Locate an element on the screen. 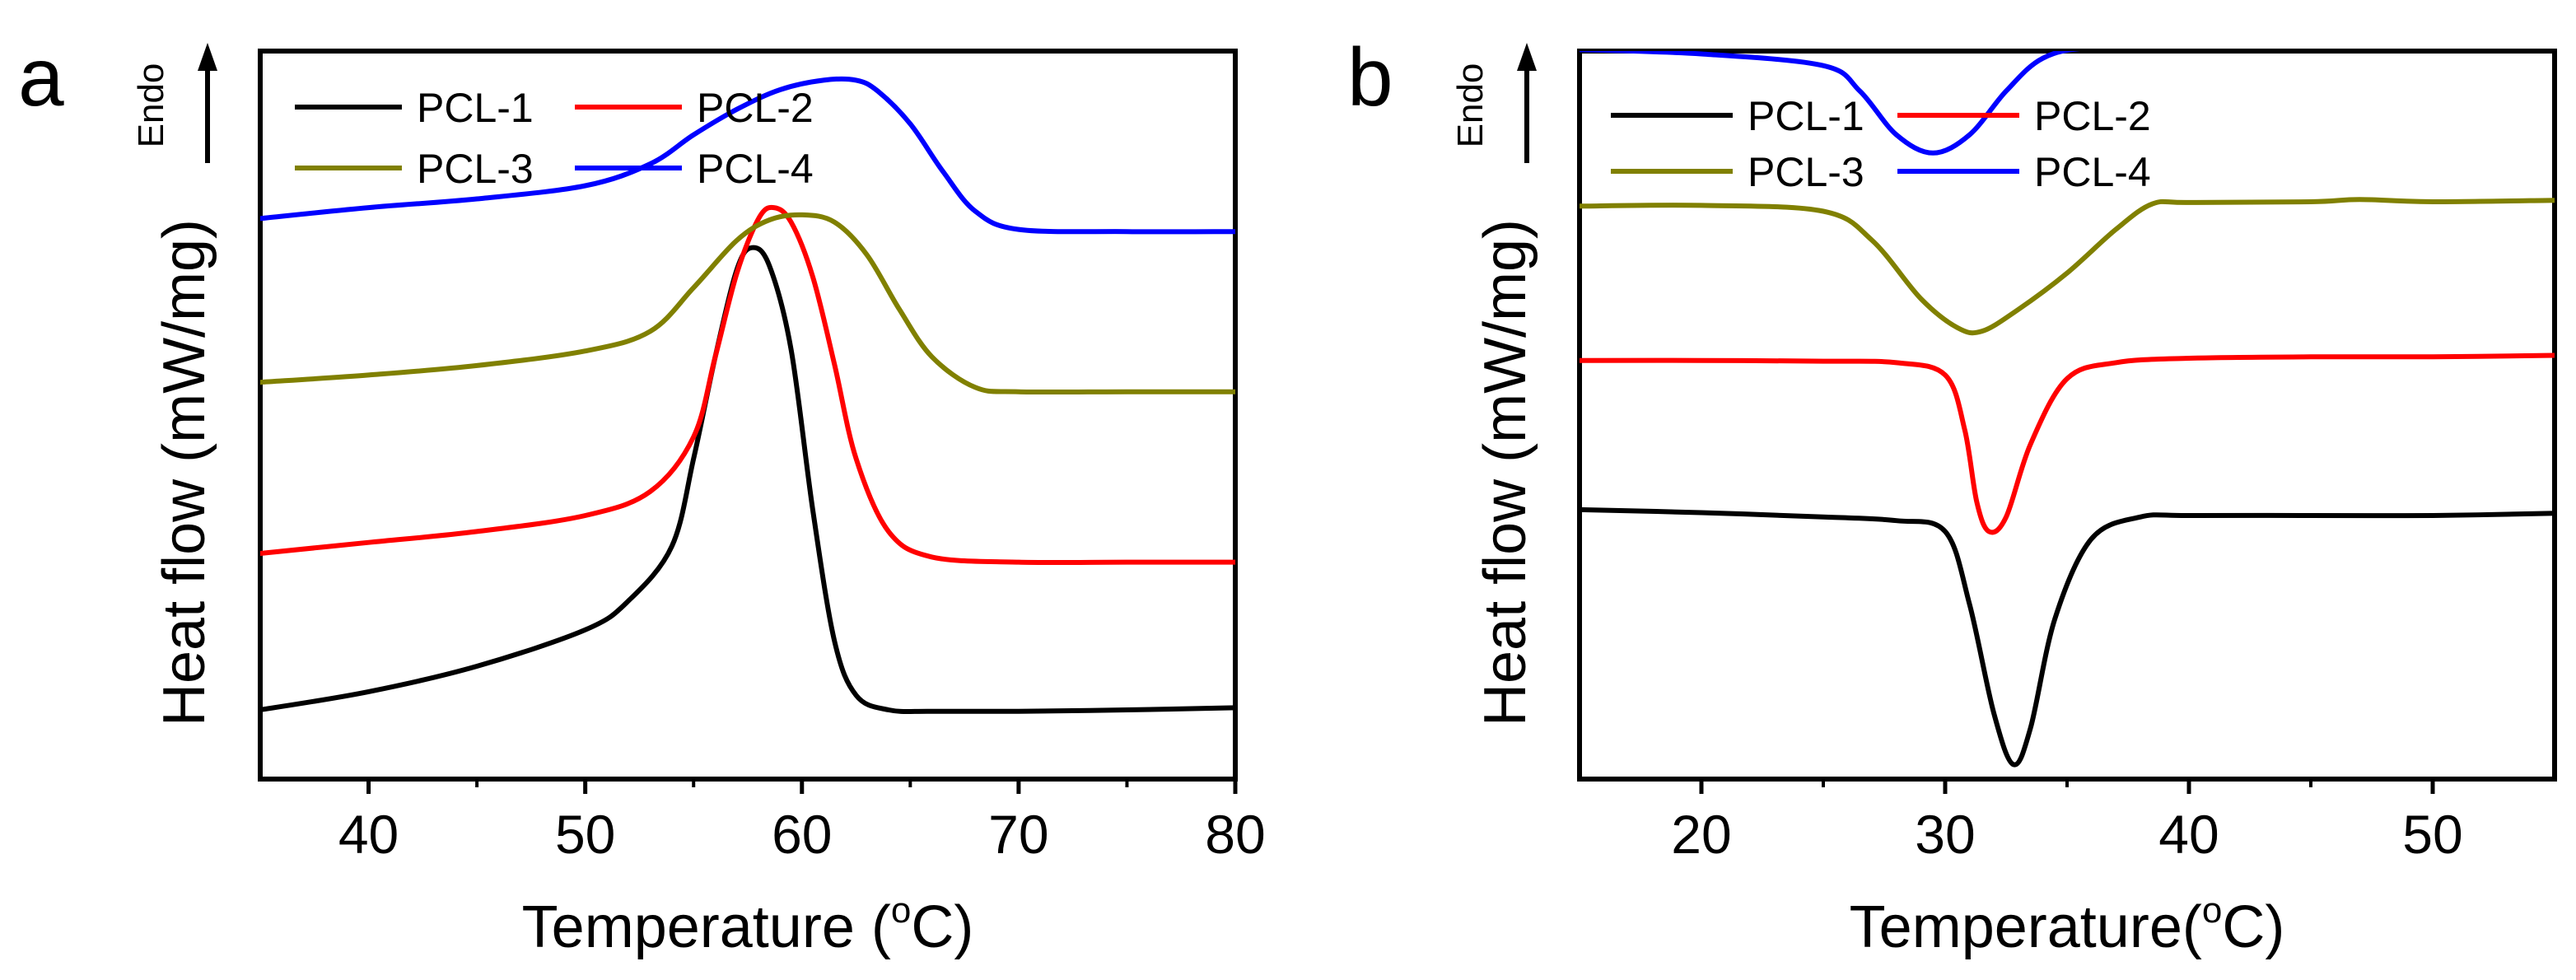 This screenshot has width=2576, height=980. x-axis-title-b-prefix: Temperature( is located at coordinates (2026, 927).